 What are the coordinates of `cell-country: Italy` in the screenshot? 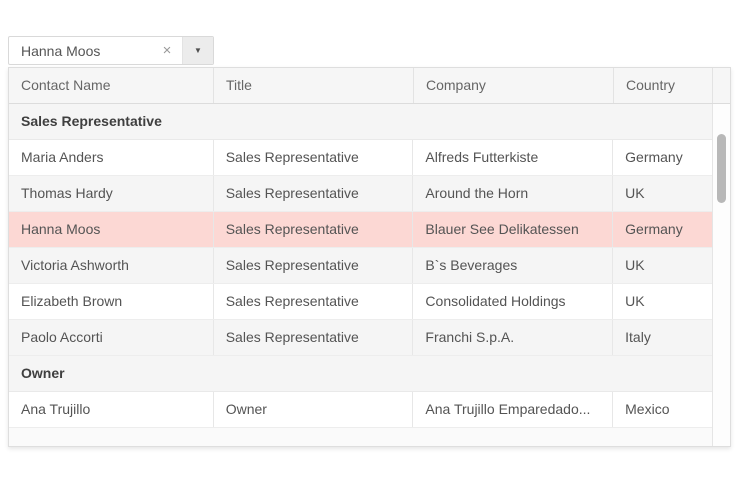 It's located at (638, 337).